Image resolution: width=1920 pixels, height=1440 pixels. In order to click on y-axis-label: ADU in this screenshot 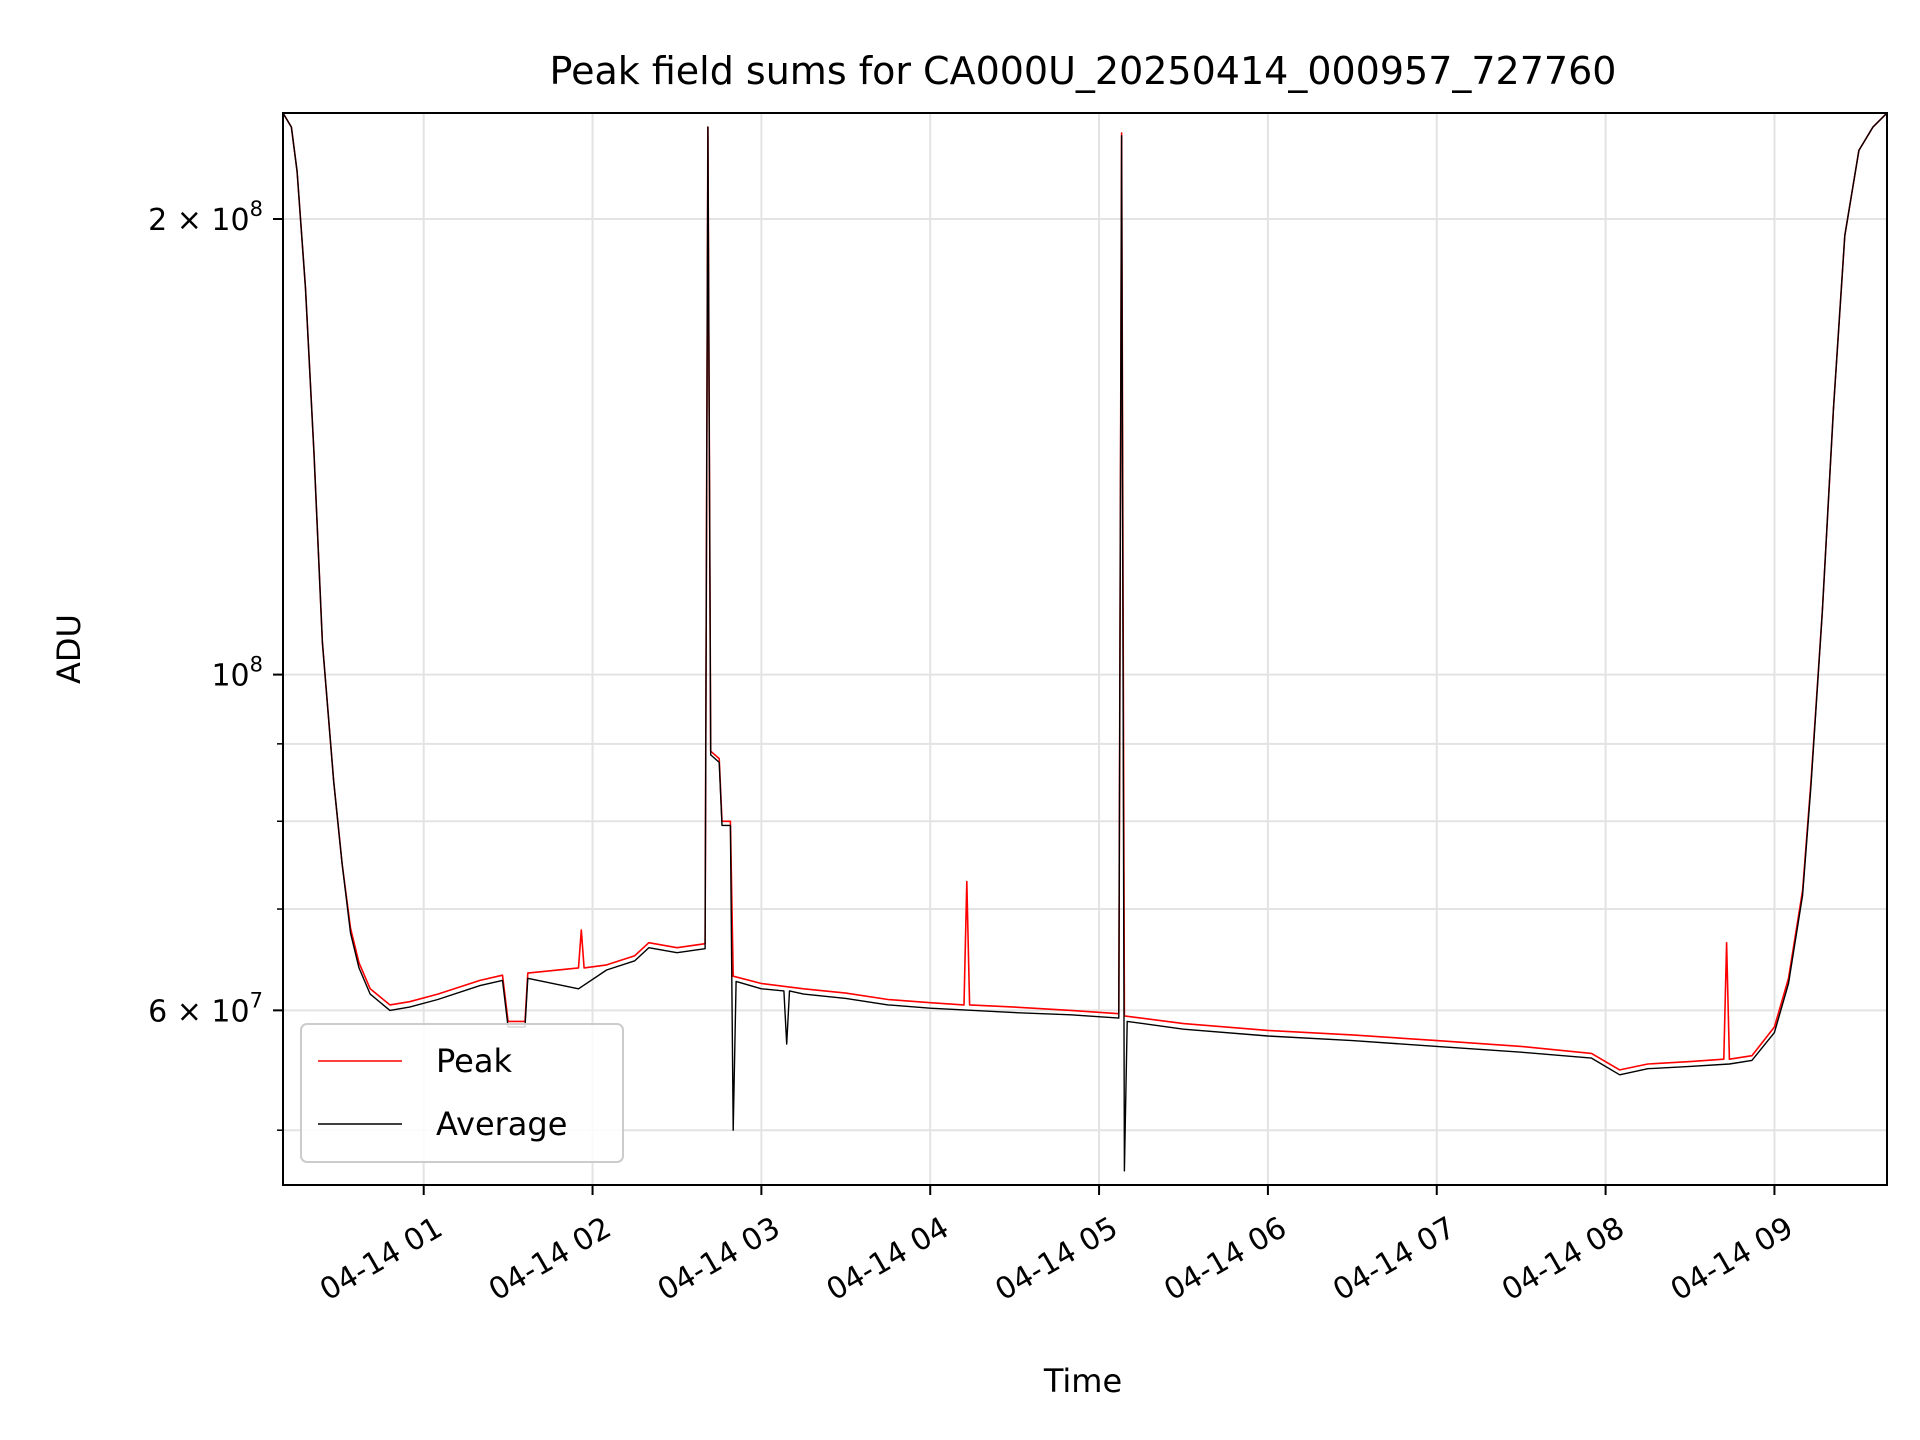, I will do `click(69, 649)`.